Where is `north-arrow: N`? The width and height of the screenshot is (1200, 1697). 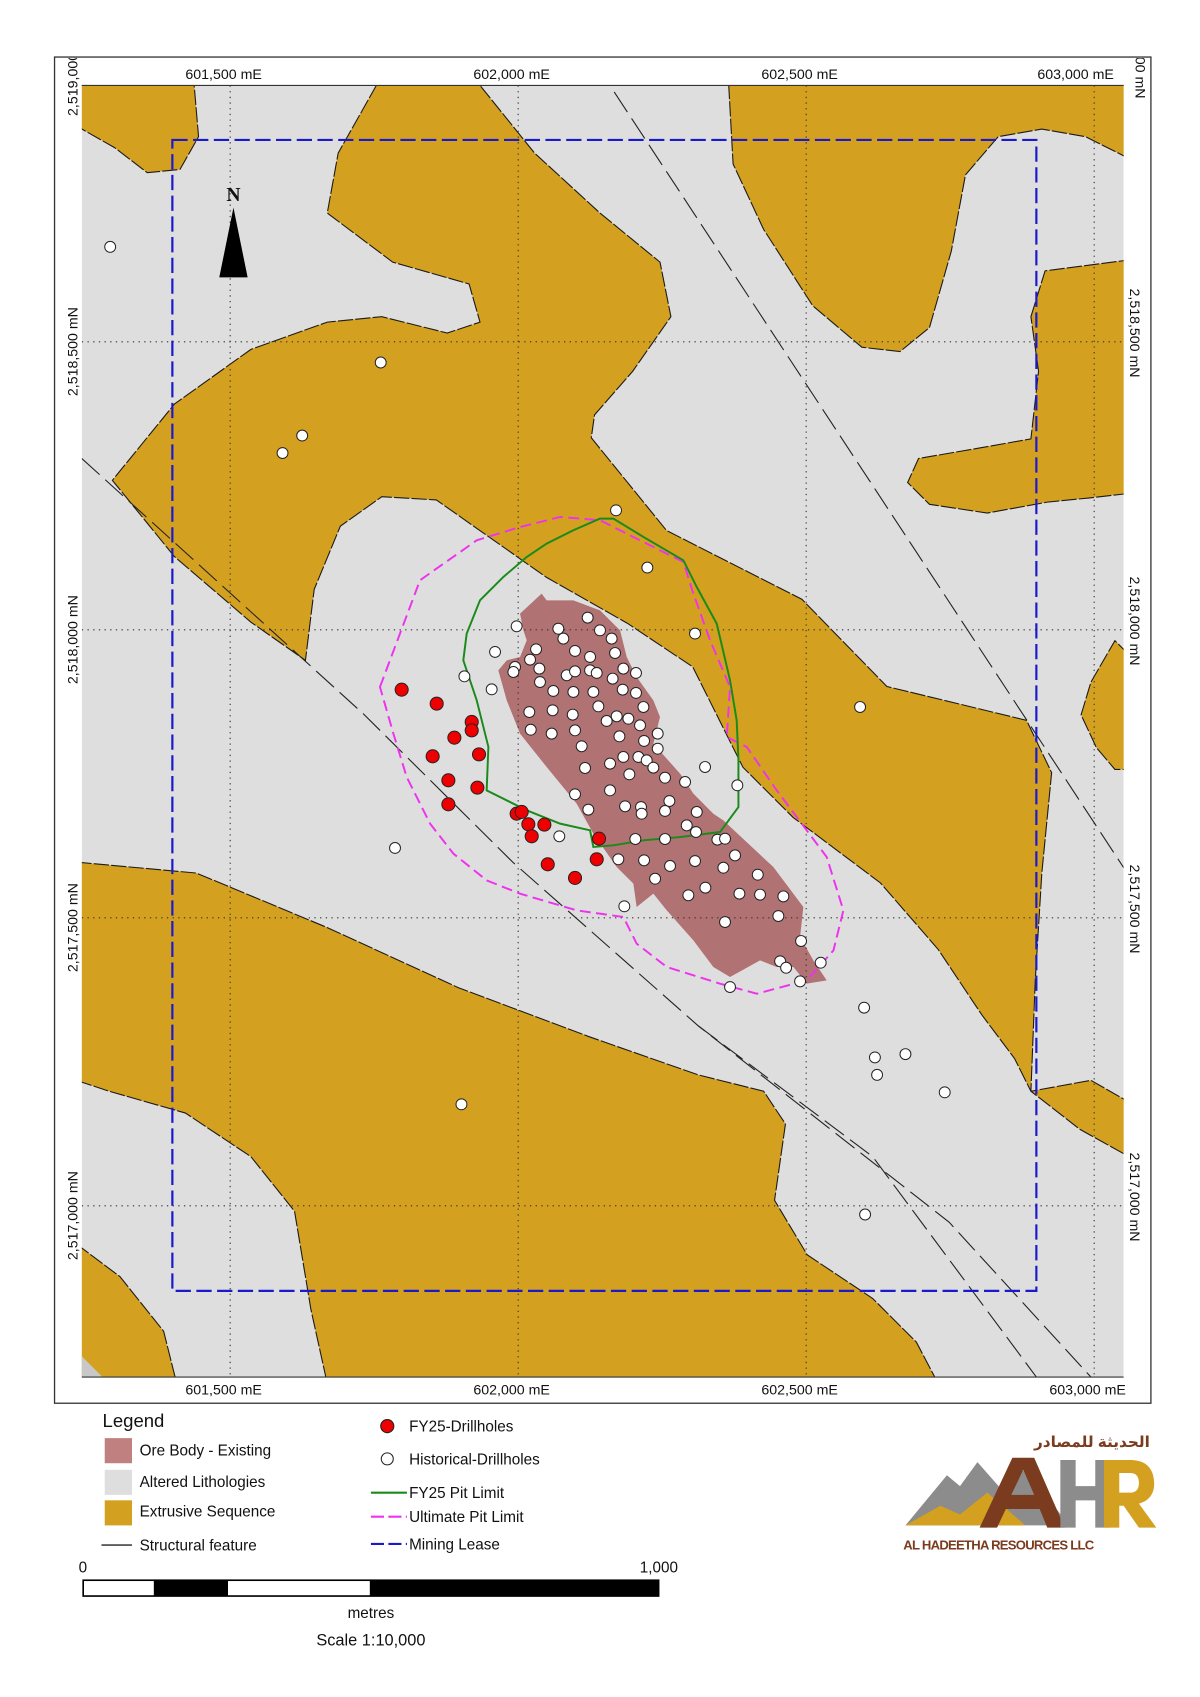
north-arrow: N is located at coordinates (233, 231).